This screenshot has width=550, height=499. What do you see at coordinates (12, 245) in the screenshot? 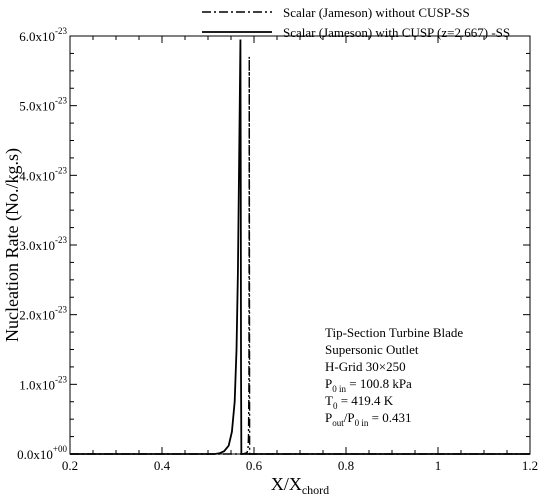
I see `y-axis-title: Nucleation Rate (No./kg.s)` at bounding box center [12, 245].